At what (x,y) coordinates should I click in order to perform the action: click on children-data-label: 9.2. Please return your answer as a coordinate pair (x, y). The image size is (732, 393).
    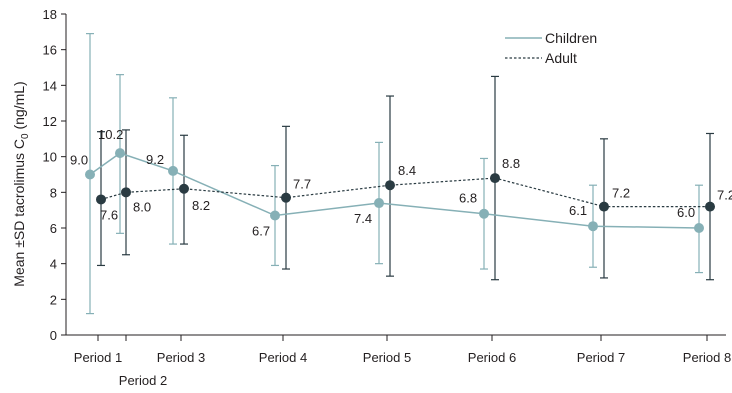
    Looking at the image, I should click on (155, 159).